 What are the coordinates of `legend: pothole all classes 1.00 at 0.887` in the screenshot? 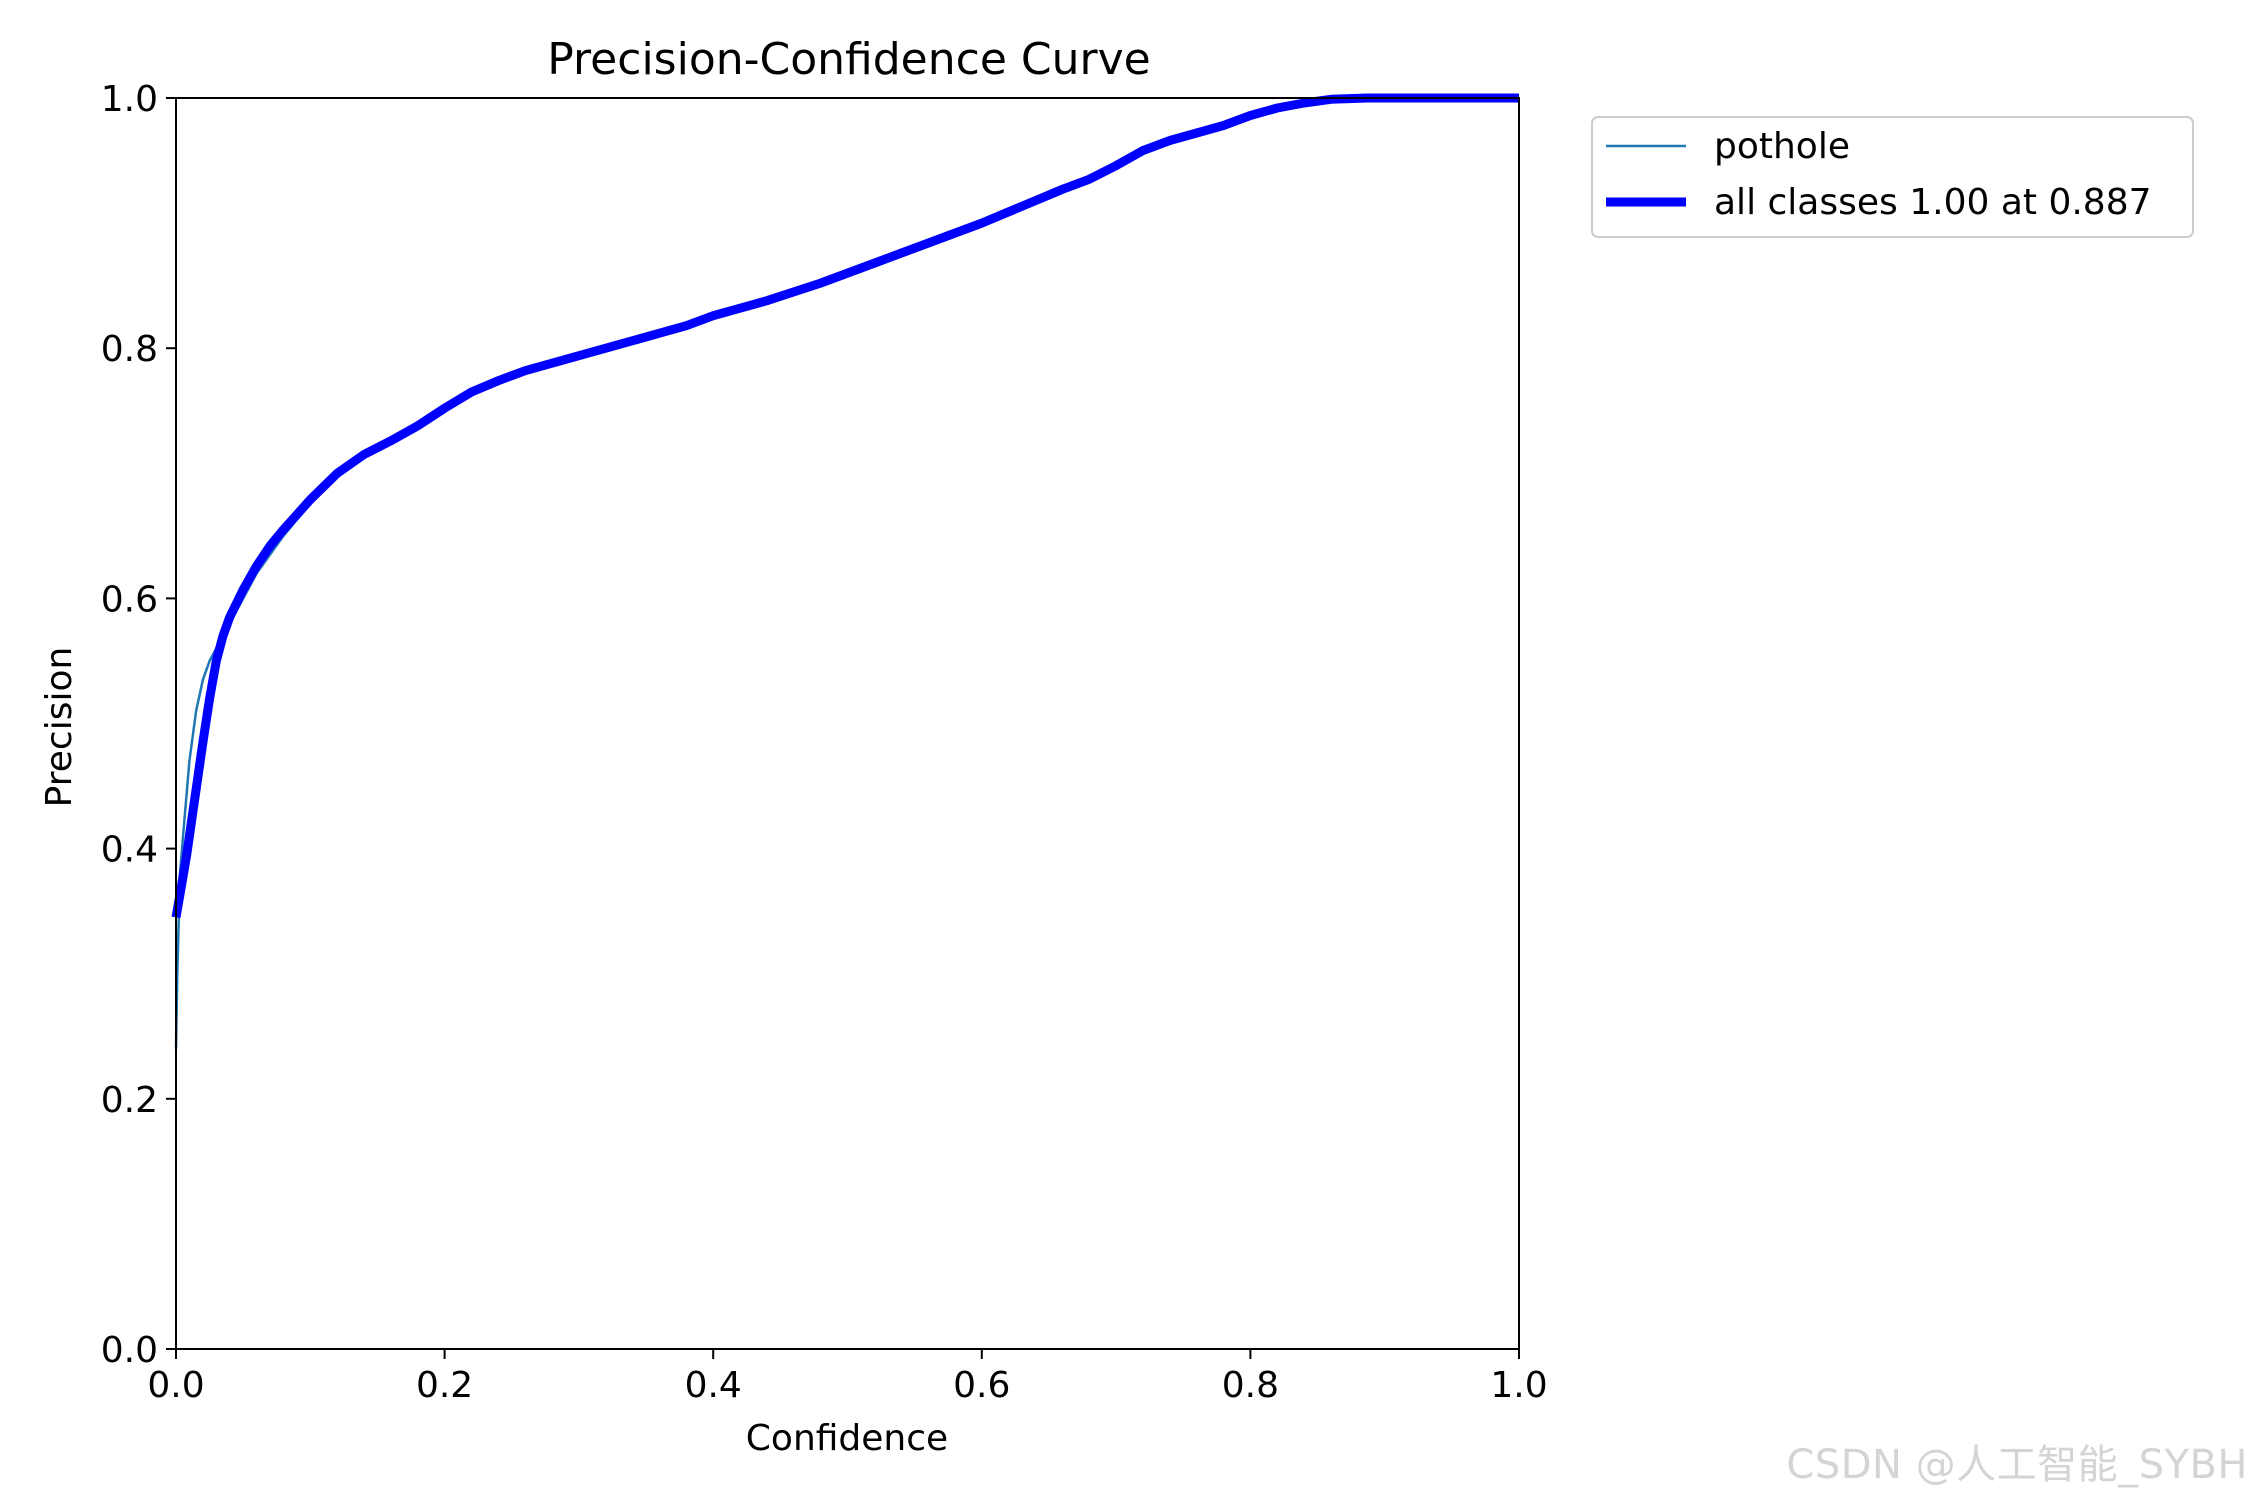 It's located at (1892, 177).